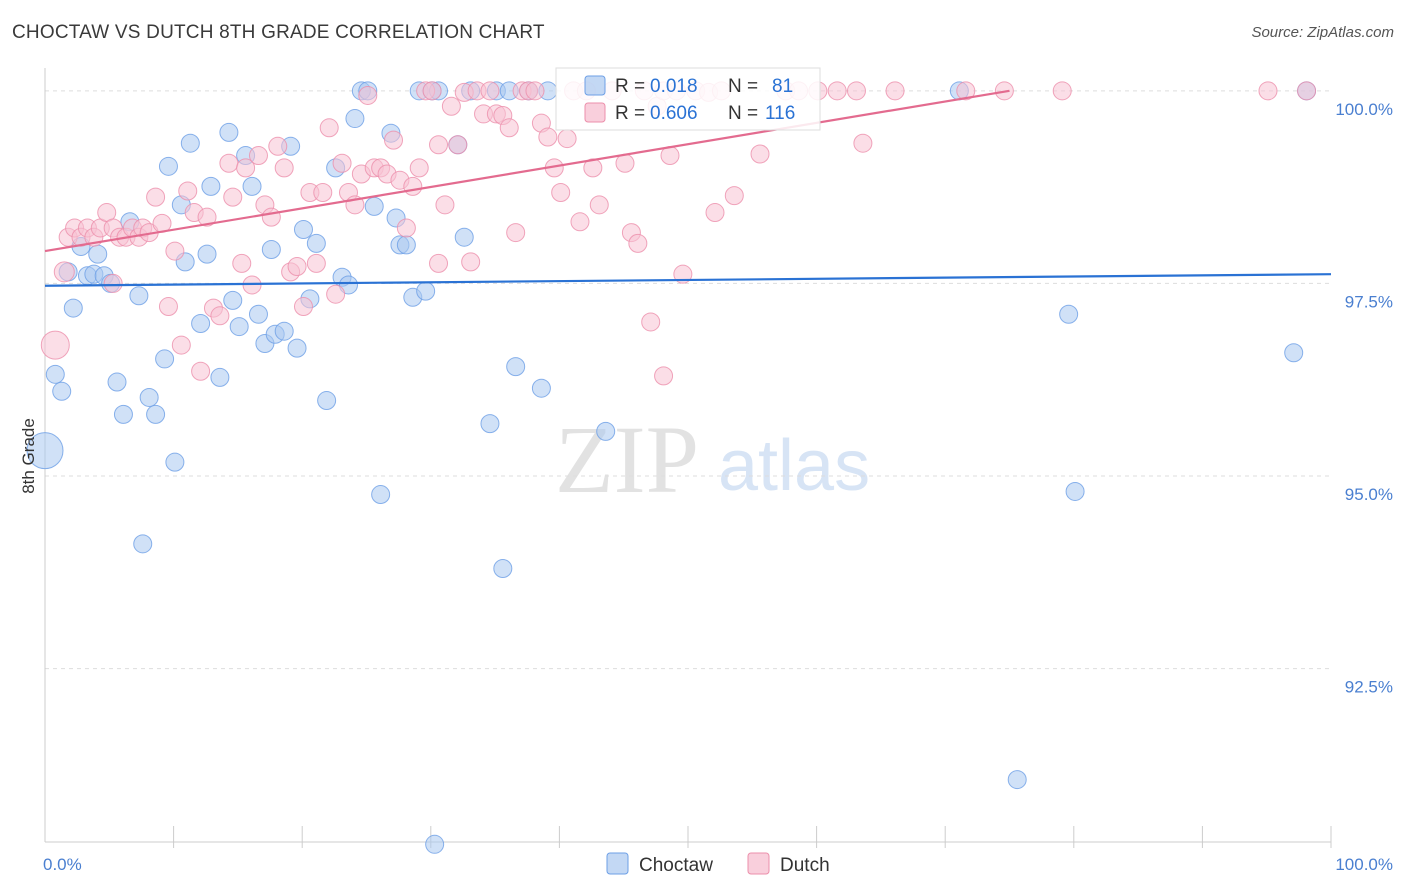  Describe the element at coordinates (674, 113) in the screenshot. I see `dutch-r-value: 0.606` at that location.